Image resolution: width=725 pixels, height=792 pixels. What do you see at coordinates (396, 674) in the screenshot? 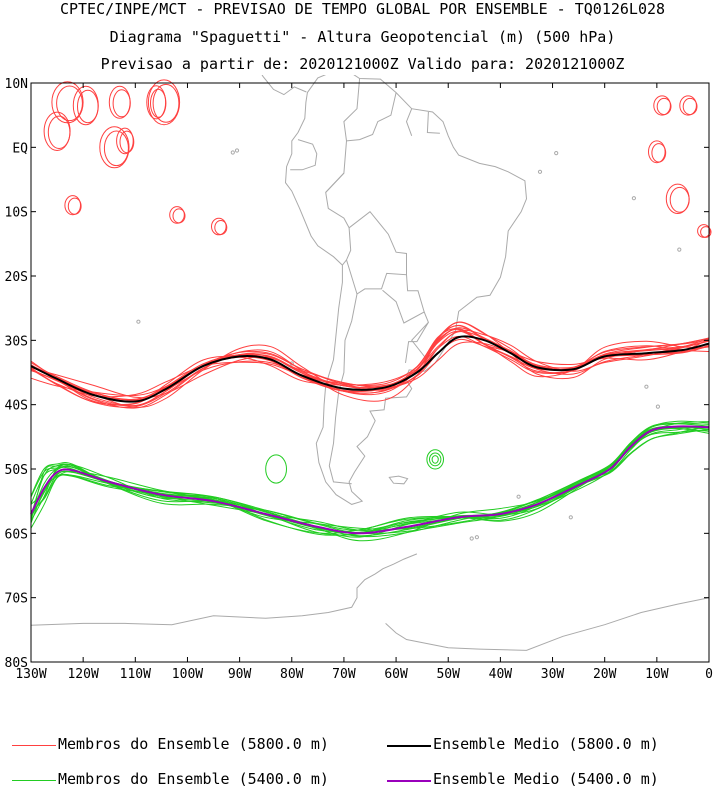
I see `lon-tick-label: 60W` at bounding box center [396, 674].